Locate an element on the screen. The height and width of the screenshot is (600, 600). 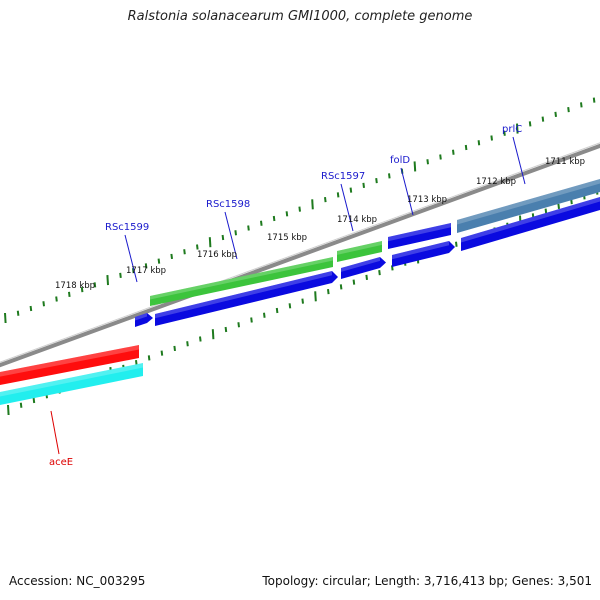
cds-fold-blue-sheen is located at coordinates (419, 232).